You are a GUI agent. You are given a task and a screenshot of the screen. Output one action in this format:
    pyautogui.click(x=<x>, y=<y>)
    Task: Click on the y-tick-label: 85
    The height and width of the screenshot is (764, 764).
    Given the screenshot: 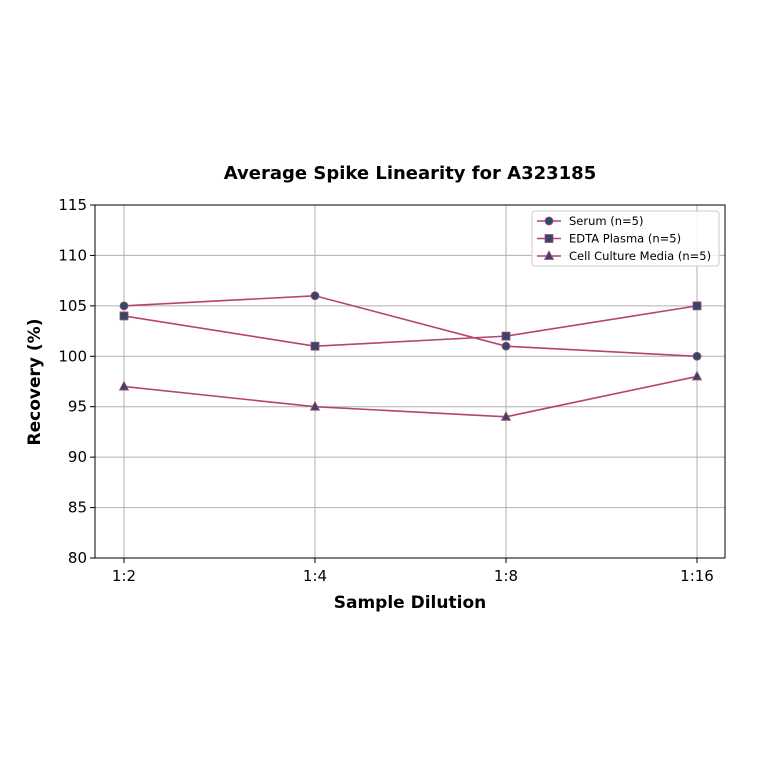 What is the action you would take?
    pyautogui.click(x=77, y=508)
    